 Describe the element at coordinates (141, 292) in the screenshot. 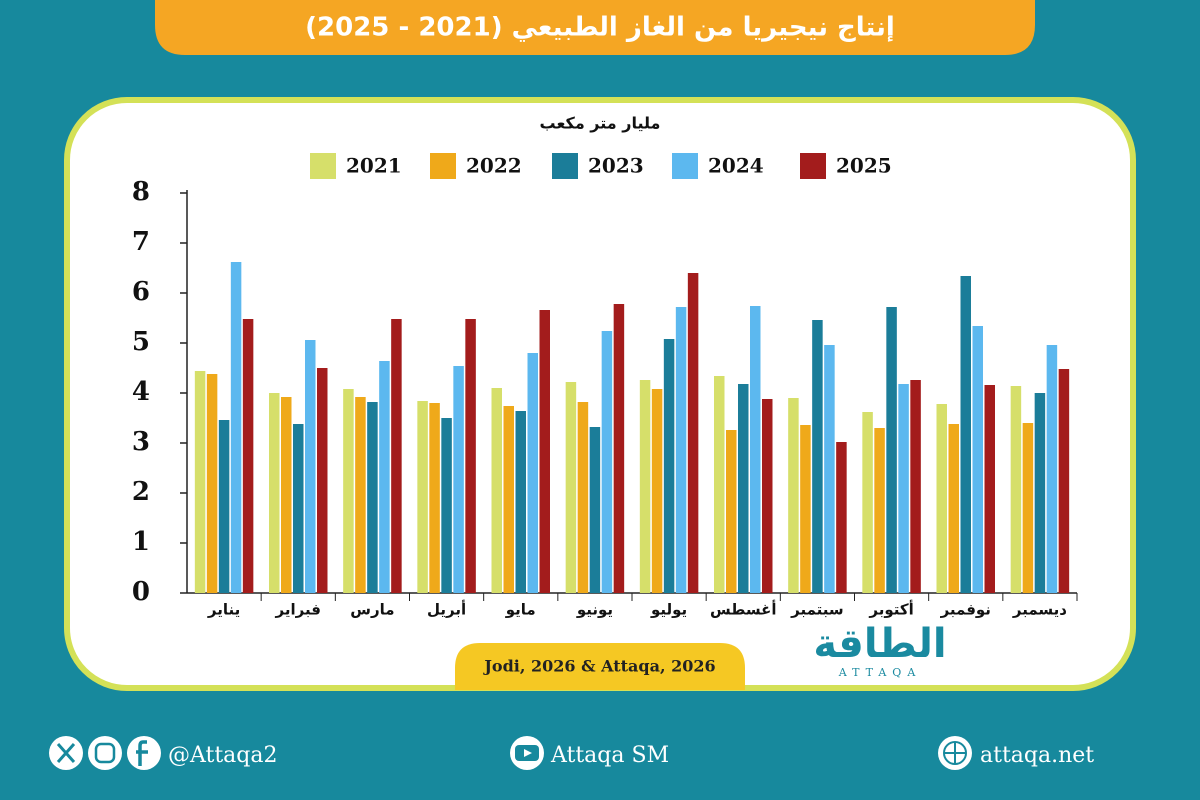

I see `y-tick-label: 6` at that location.